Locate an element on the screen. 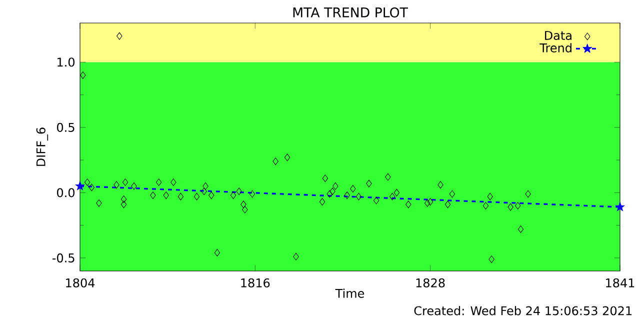 The height and width of the screenshot is (320, 640). y-axis-title: DIFF_6 is located at coordinates (42, 147).